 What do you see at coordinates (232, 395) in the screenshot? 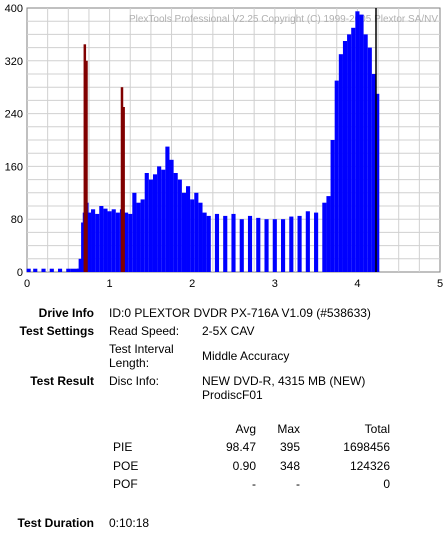
I see `disc-info-value-line2: ProdiscF01` at bounding box center [232, 395].